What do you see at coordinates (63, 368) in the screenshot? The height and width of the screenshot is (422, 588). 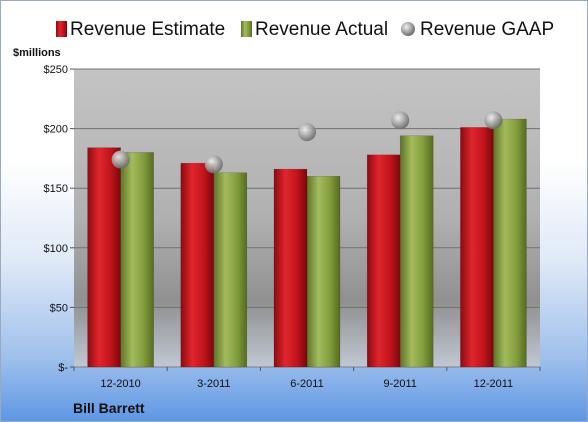 I see `y-tick-label: $-` at bounding box center [63, 368].